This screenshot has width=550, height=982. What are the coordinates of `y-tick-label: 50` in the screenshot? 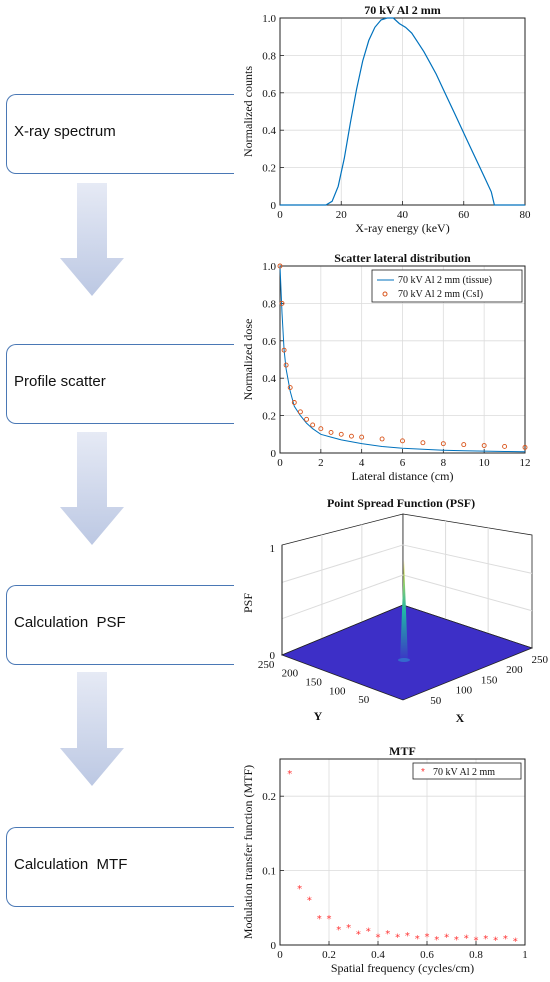 It's located at (364, 700).